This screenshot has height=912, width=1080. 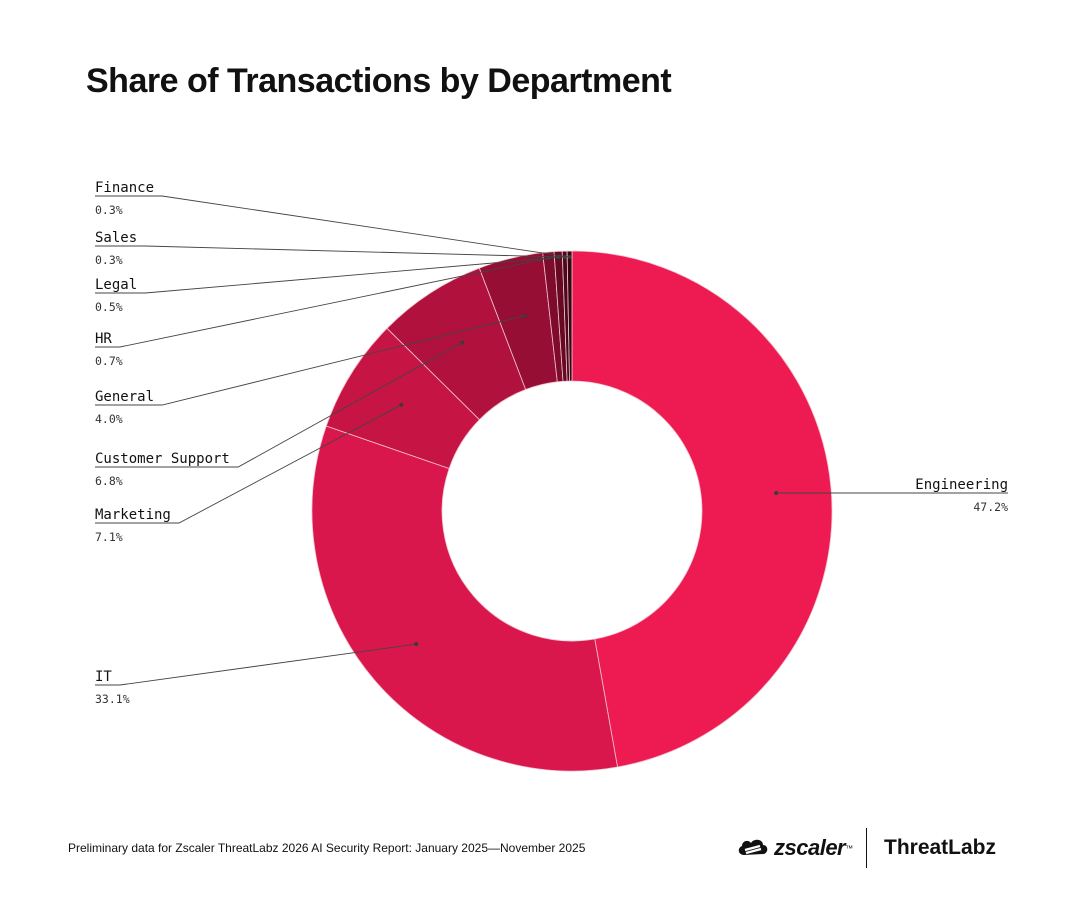 I want to click on brand-divider, so click(x=866, y=848).